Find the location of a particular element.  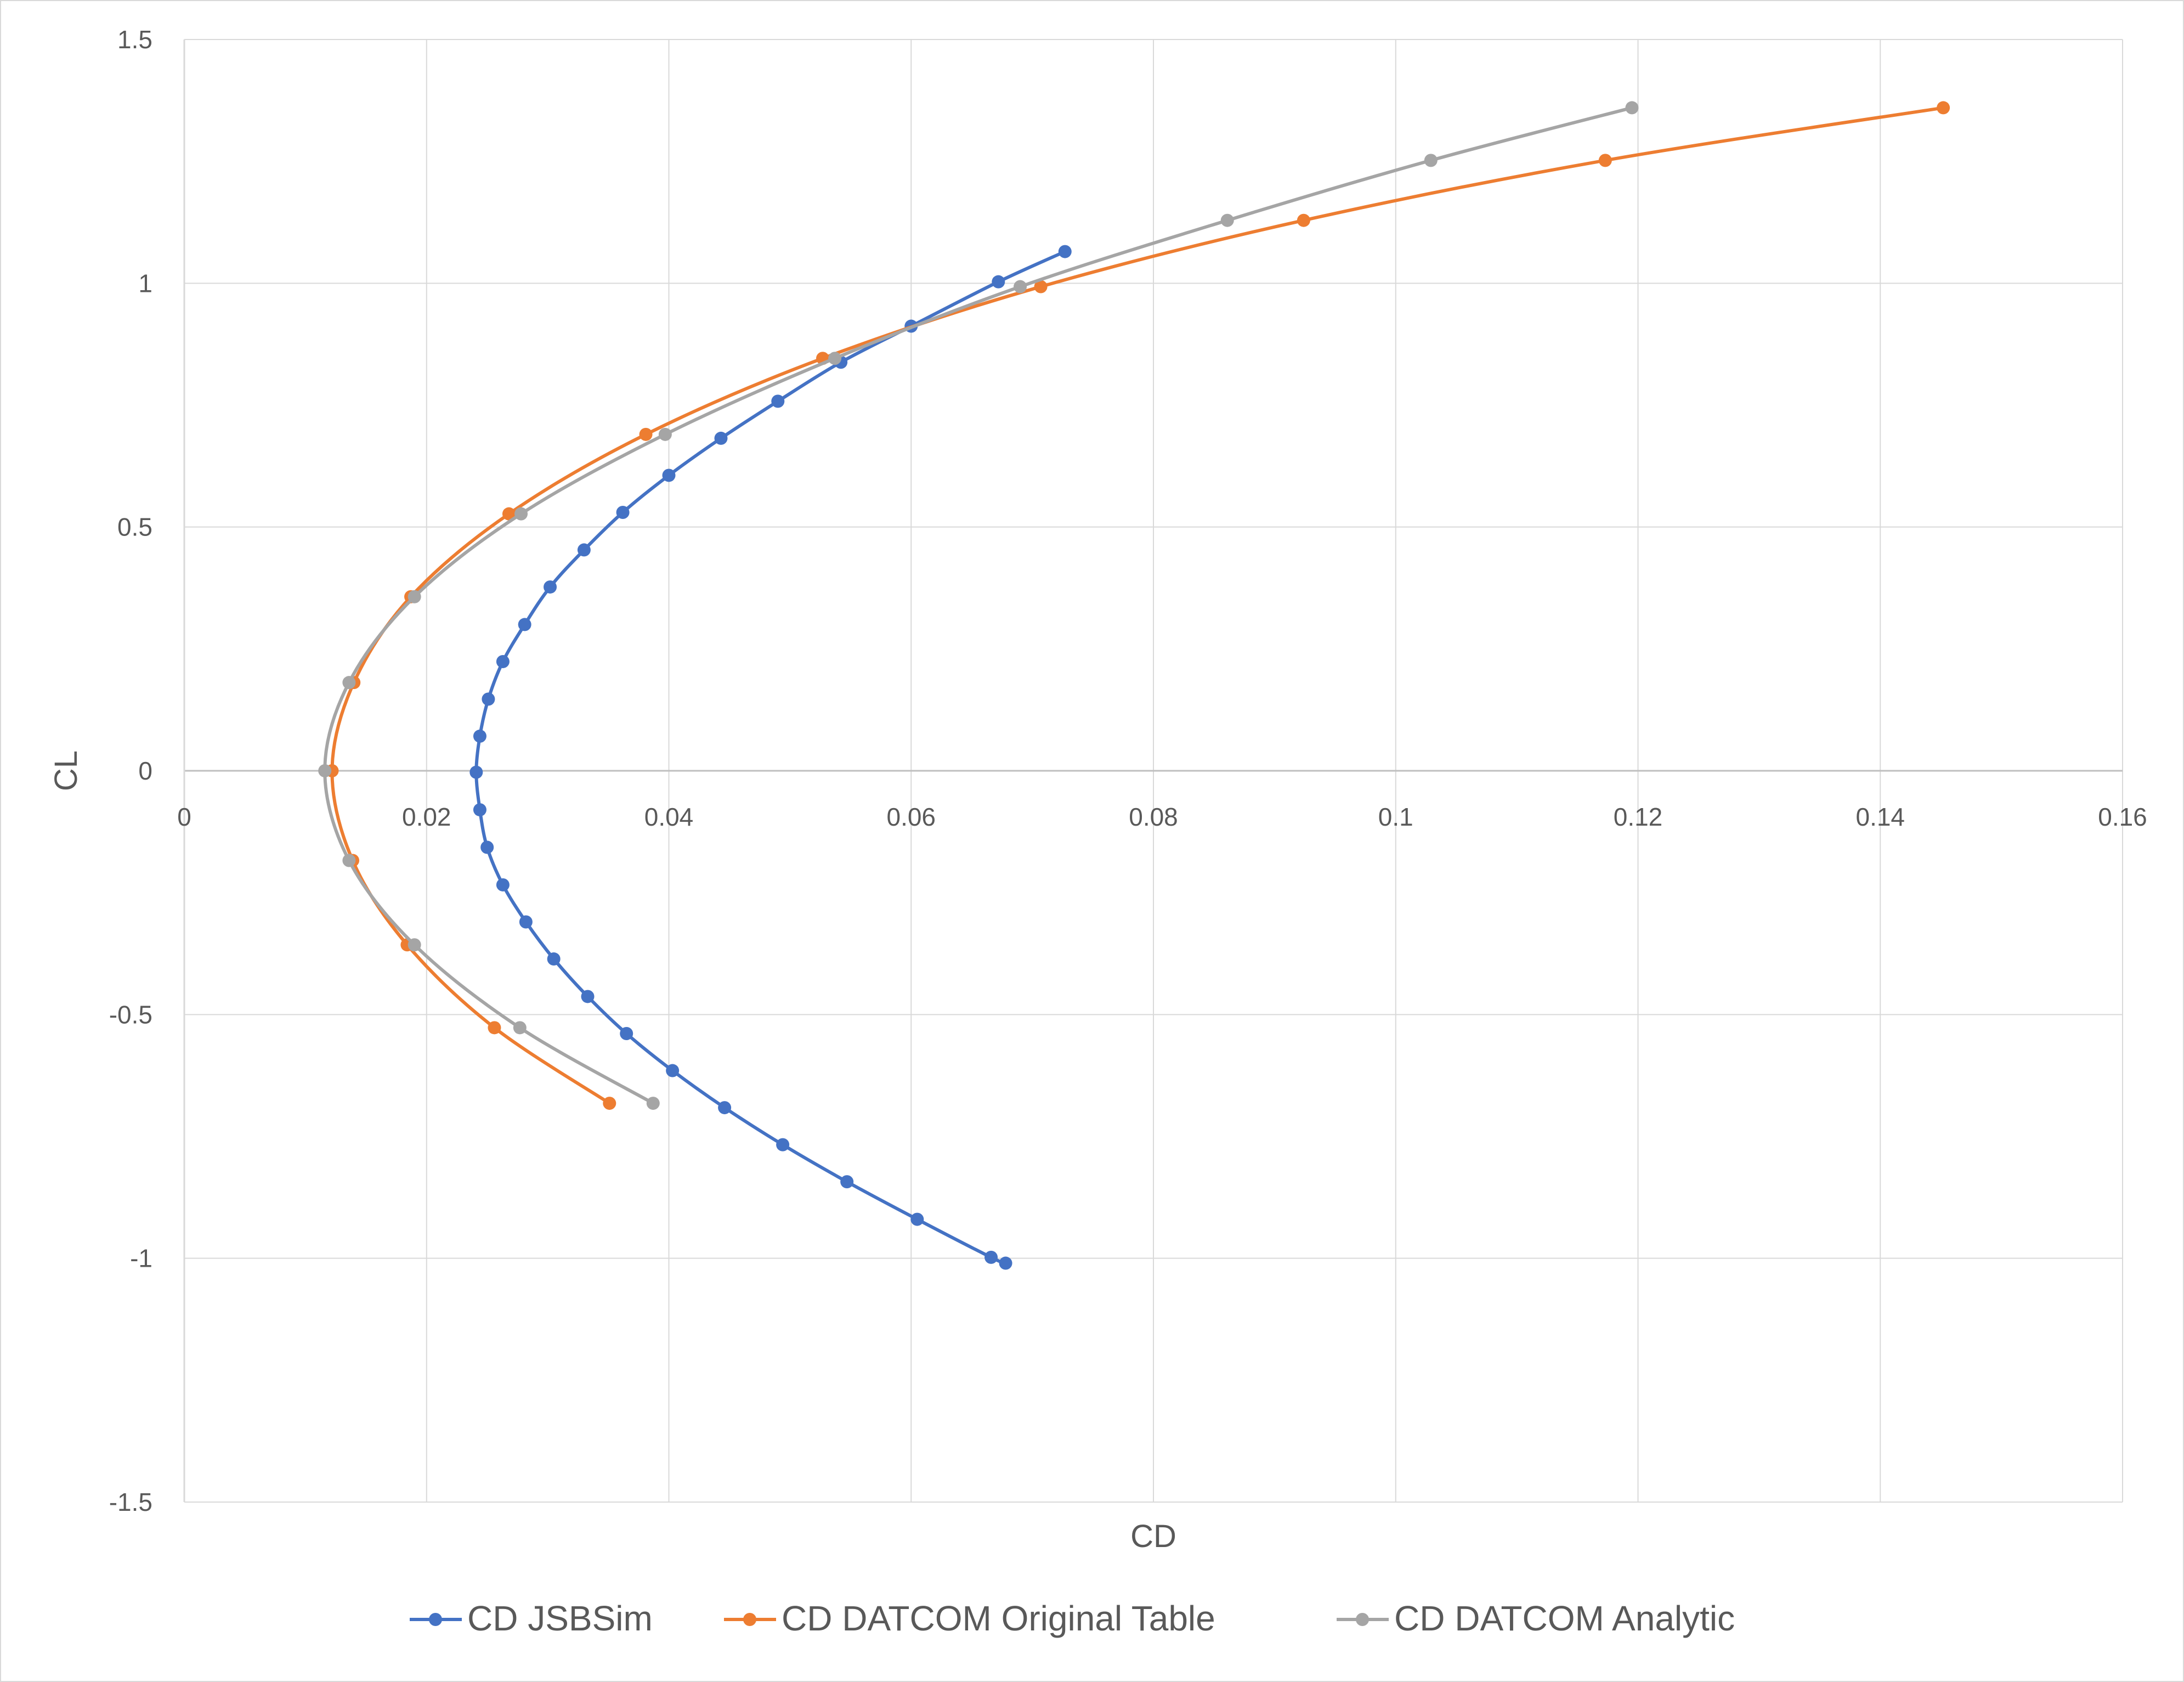

y-axis-title: CL is located at coordinates (66, 770).